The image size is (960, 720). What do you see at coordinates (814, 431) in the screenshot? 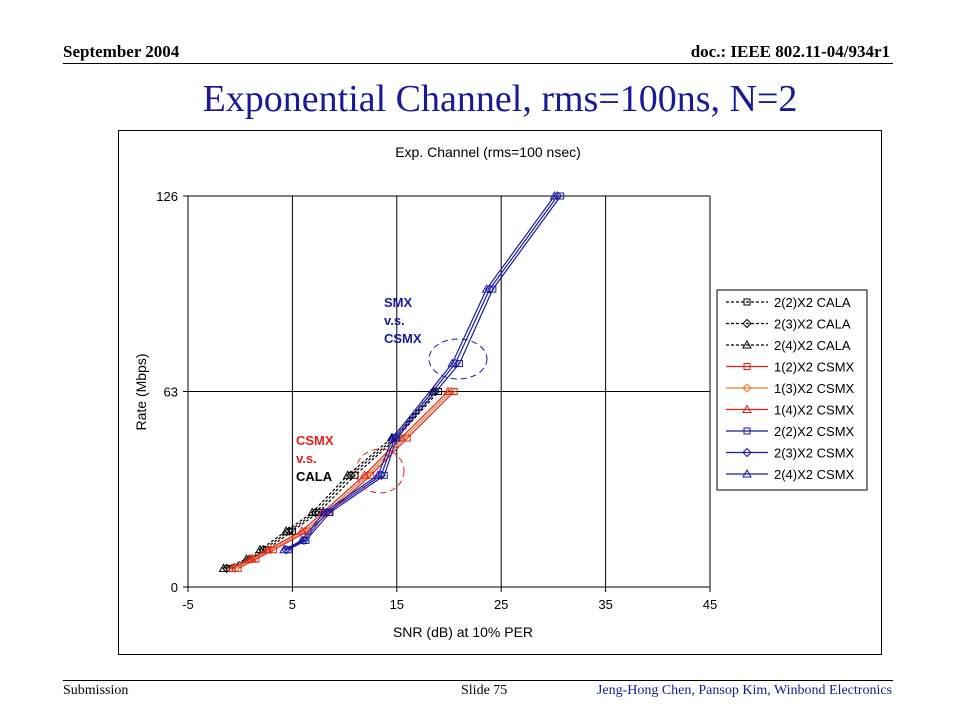
I see `legend-label: 2(2)X2 CSMX` at bounding box center [814, 431].